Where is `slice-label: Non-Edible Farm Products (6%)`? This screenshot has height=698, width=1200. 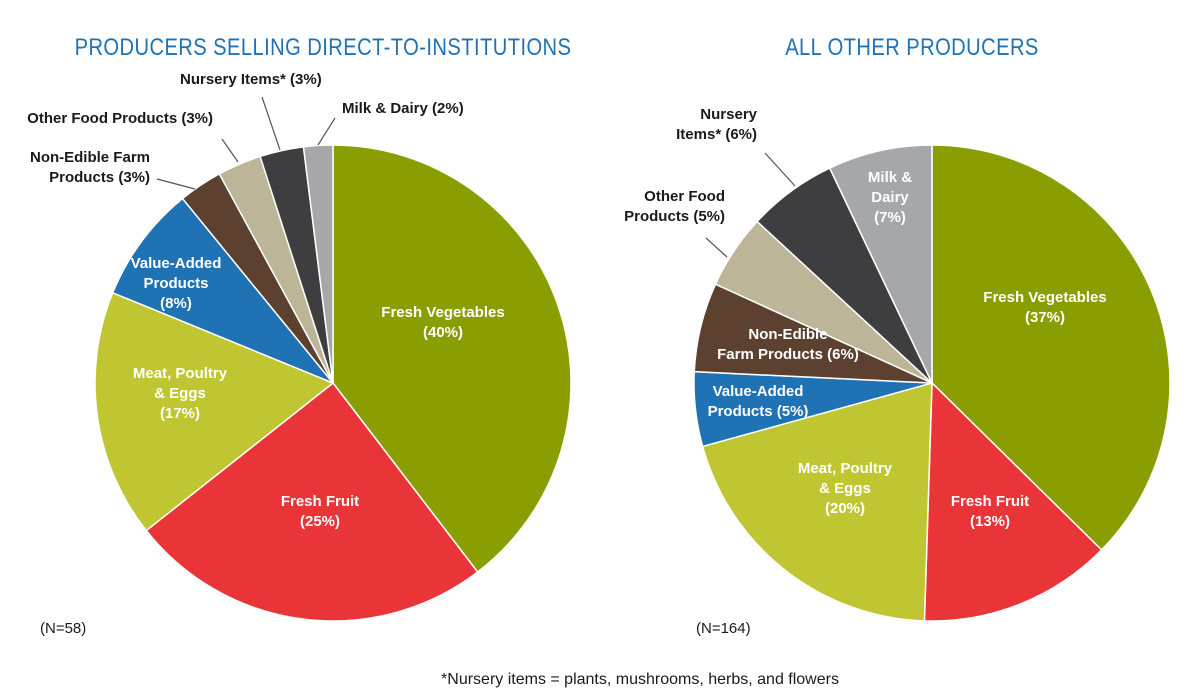
slice-label: Non-Edible Farm Products (6%) is located at coordinates (788, 344).